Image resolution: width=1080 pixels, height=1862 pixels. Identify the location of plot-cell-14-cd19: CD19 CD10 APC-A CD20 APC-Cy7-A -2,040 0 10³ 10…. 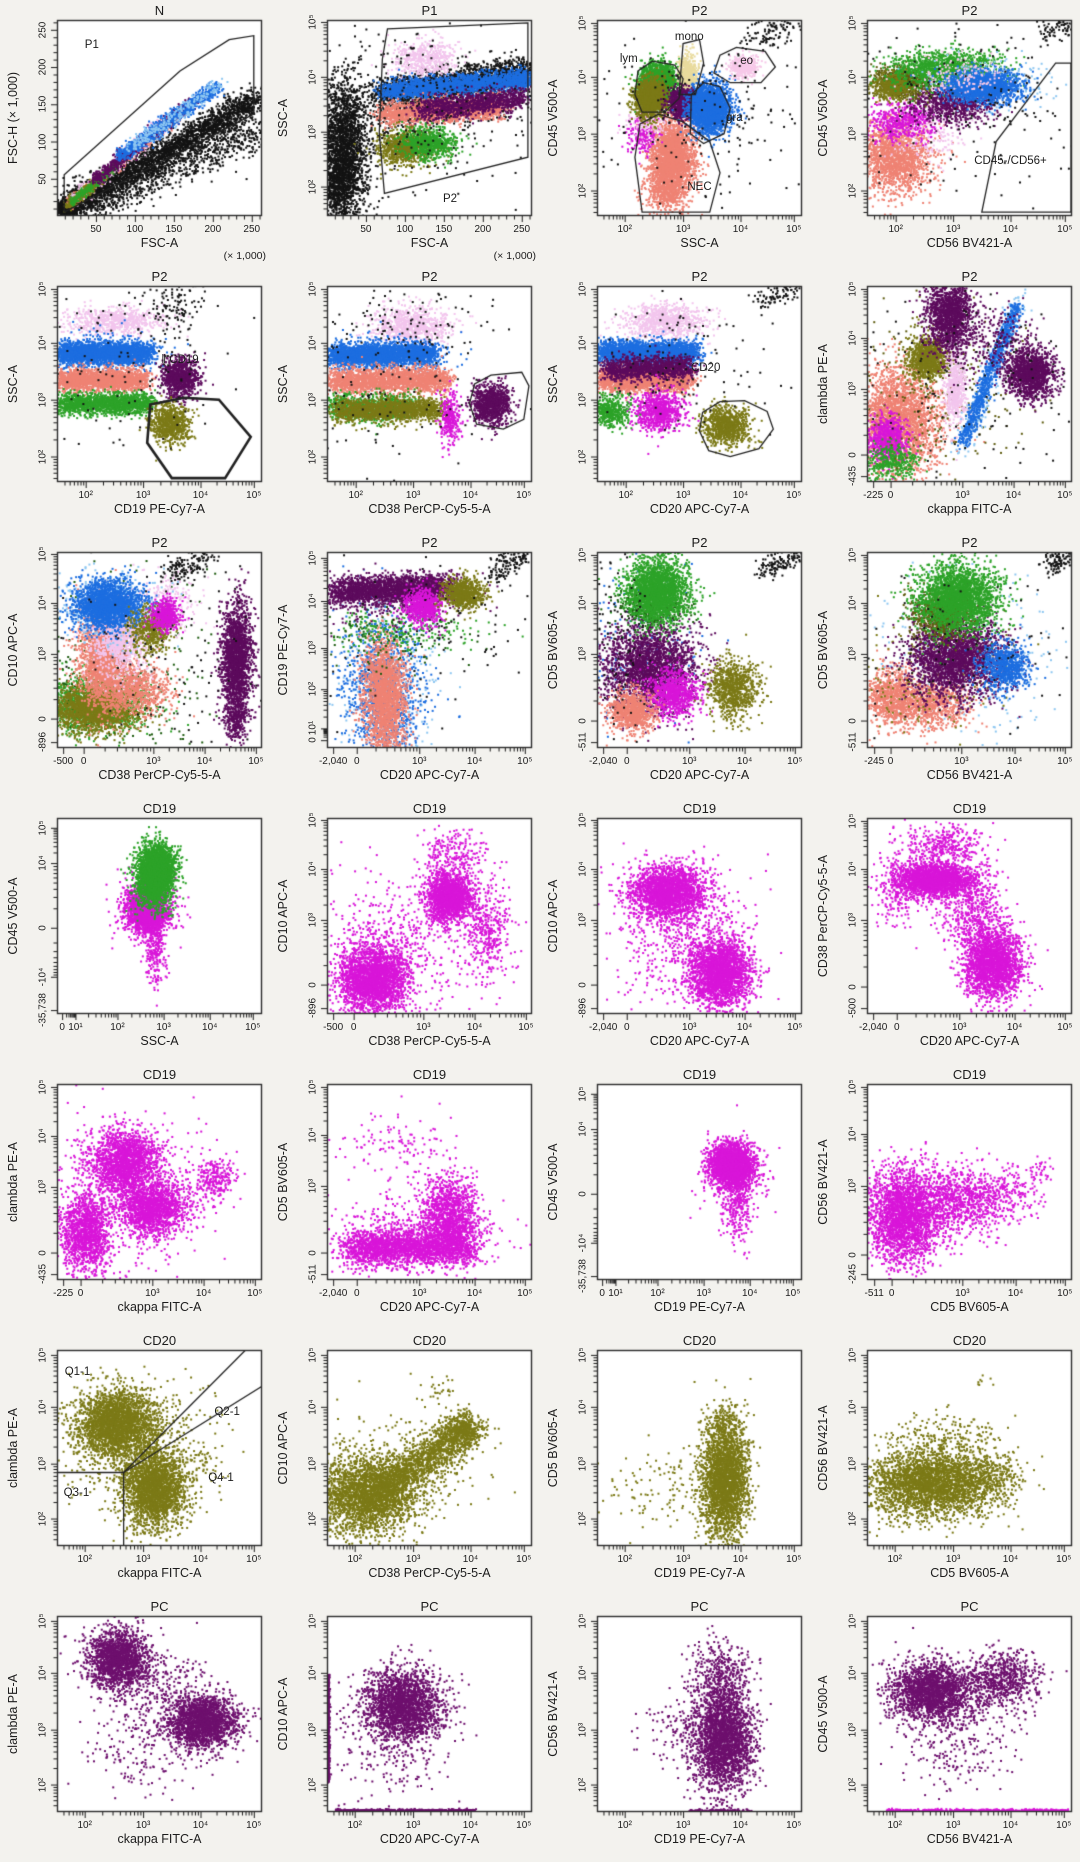
(675, 931).